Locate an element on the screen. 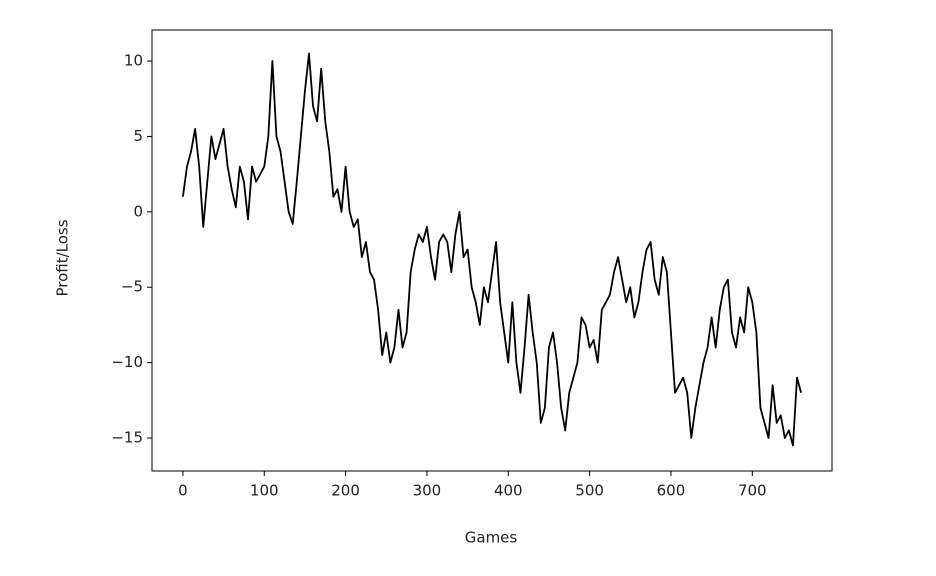 This screenshot has height=576, width=936. x-tick-label: 400 is located at coordinates (508, 491).